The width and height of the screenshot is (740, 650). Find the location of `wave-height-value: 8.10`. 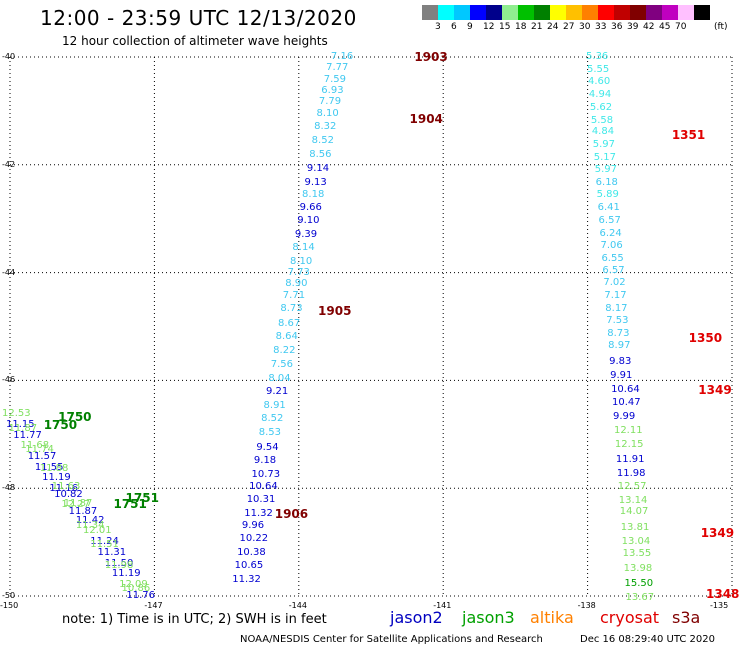

wave-height-value: 8.10 is located at coordinates (327, 113).